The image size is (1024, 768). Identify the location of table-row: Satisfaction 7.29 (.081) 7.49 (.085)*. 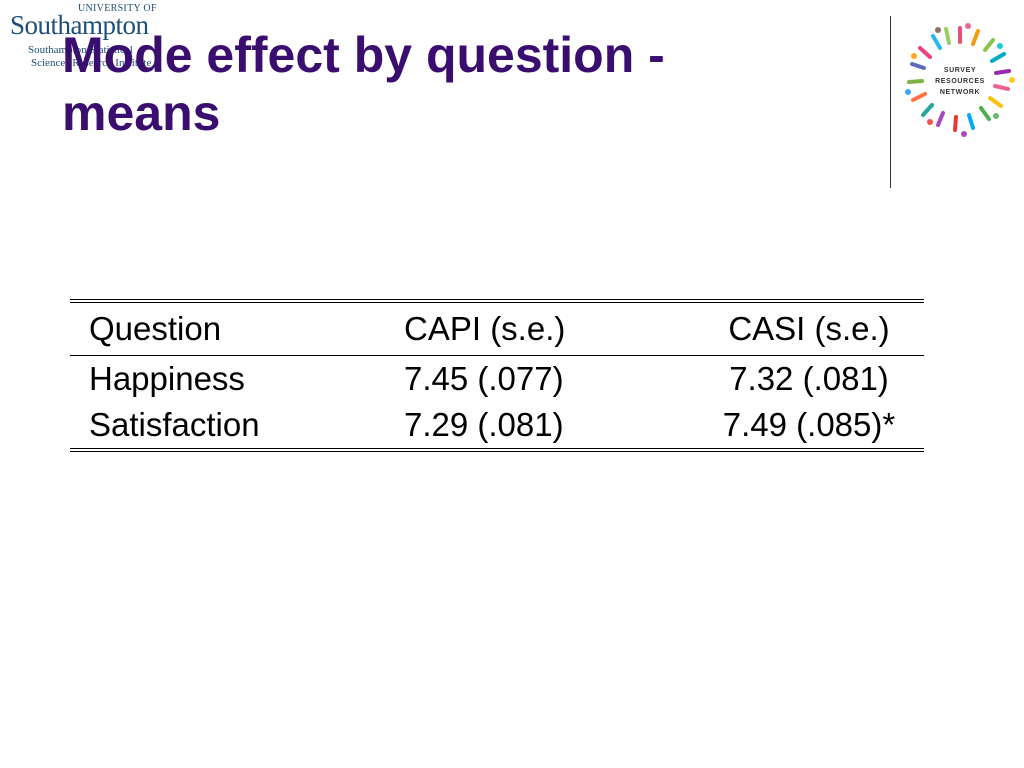
(497, 426).